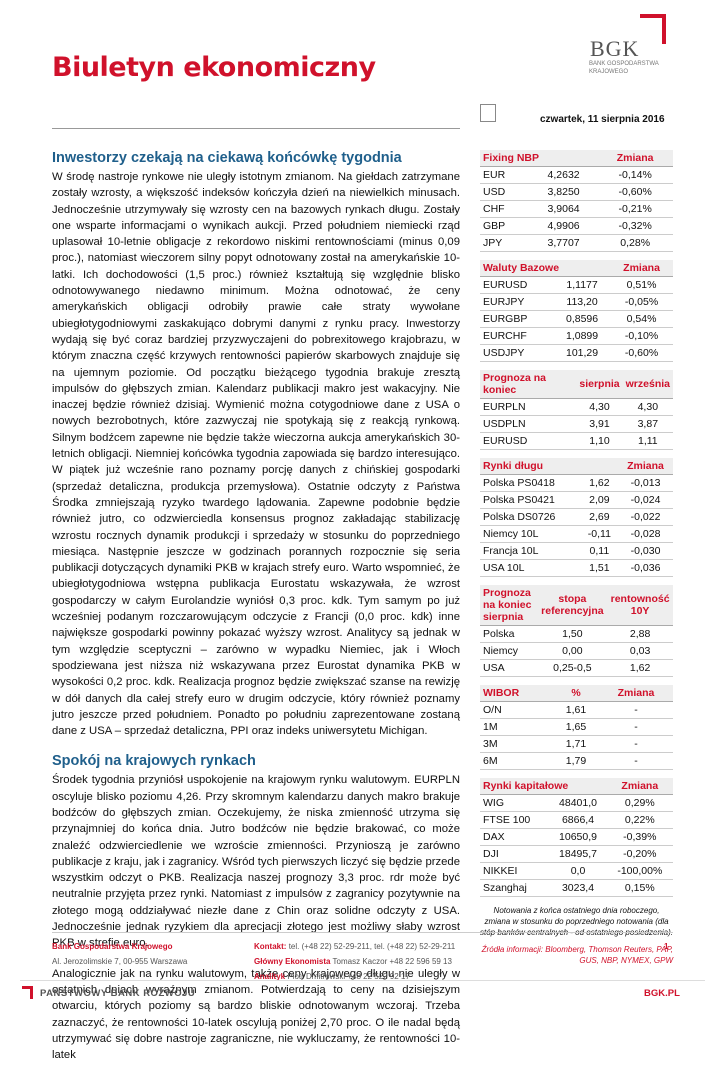  I want to click on table-cell: GBP, so click(505, 226).